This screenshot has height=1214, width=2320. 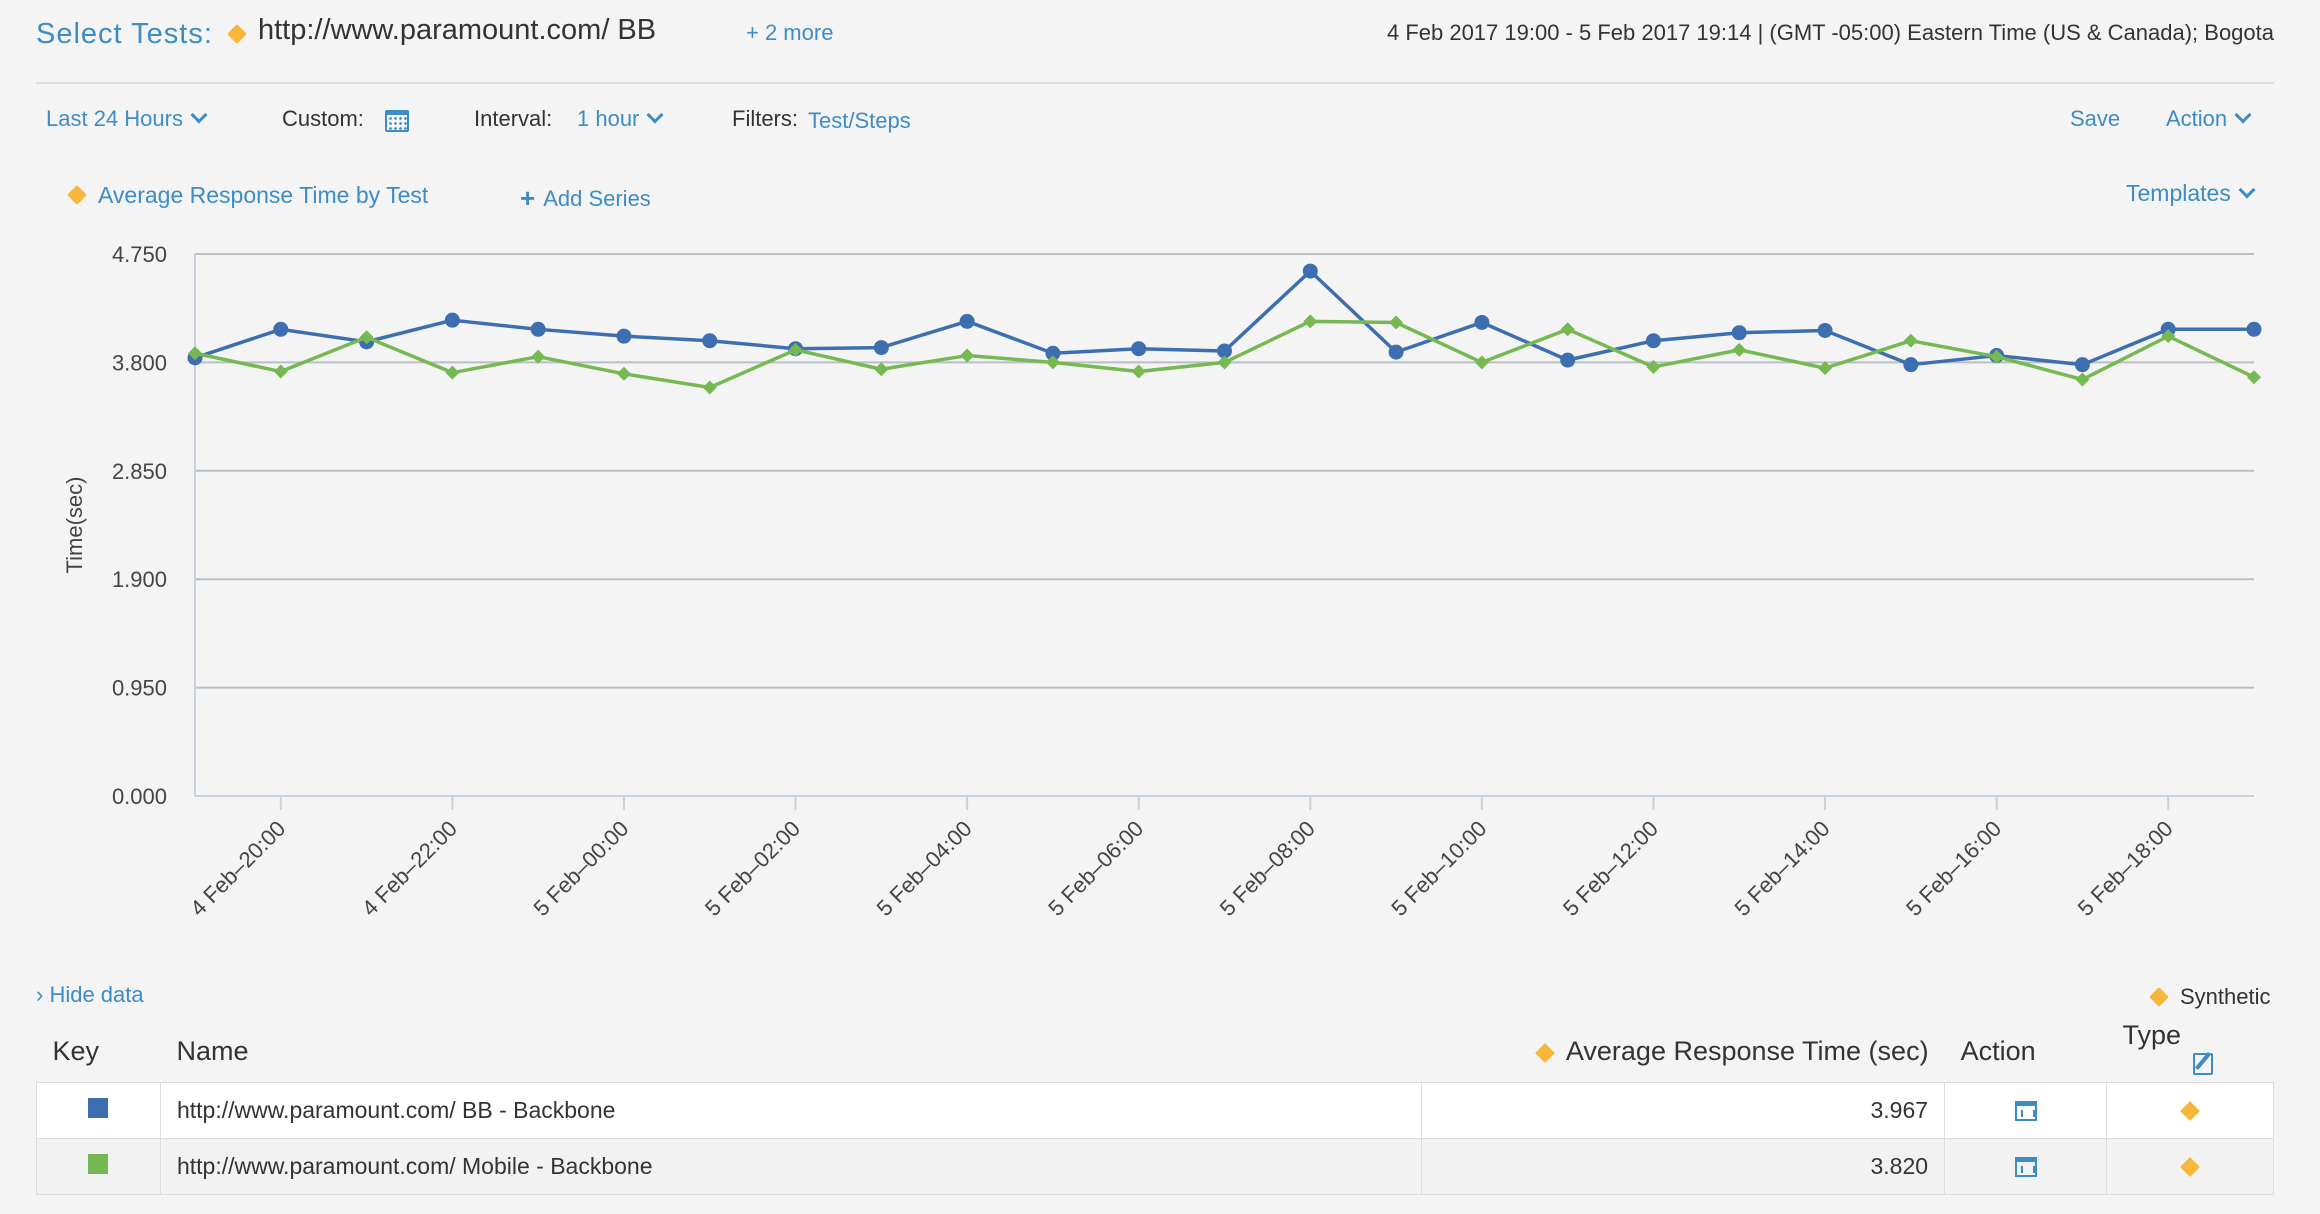 I want to click on interval-dropdown: 1 hour, so click(x=620, y=119).